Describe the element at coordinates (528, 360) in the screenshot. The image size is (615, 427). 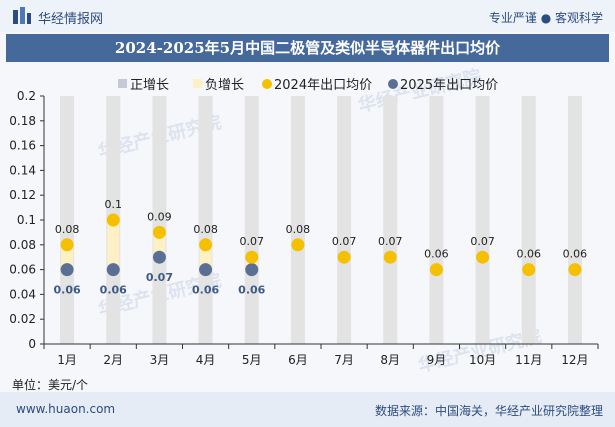
I see `x-tick-label: 11月` at that location.